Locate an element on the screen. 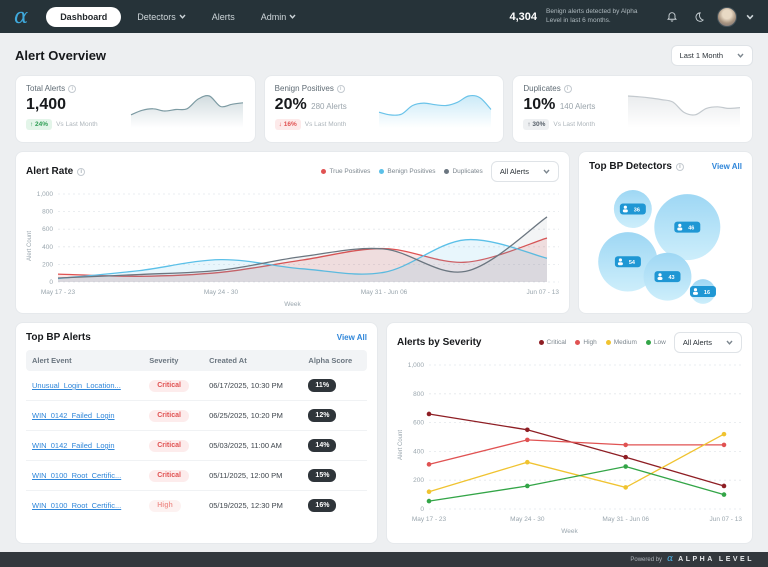  nav-tab-dashboard: Dashboard is located at coordinates (84, 16).